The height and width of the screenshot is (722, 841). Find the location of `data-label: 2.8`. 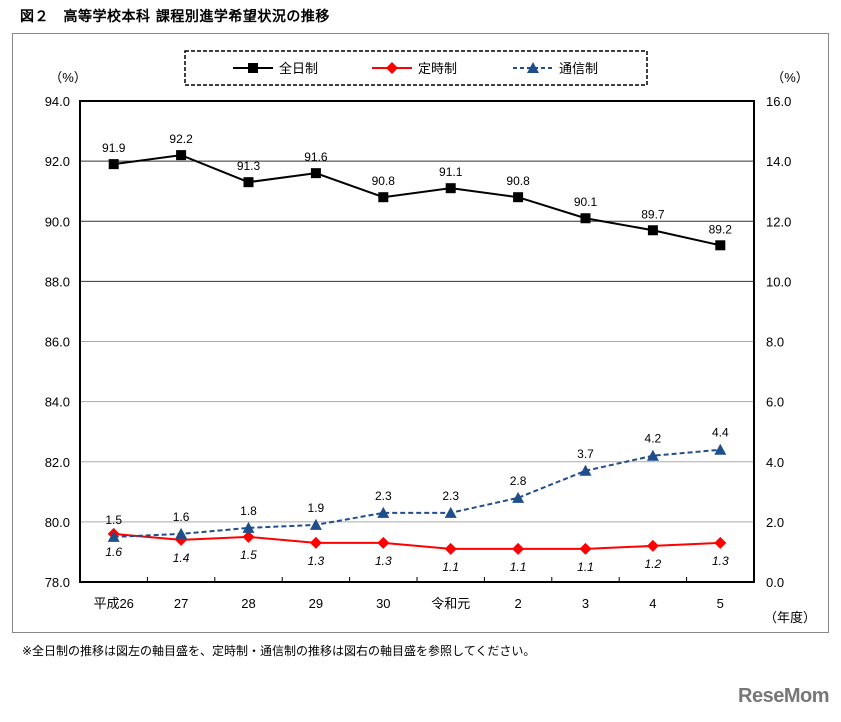

data-label: 2.8 is located at coordinates (518, 481).